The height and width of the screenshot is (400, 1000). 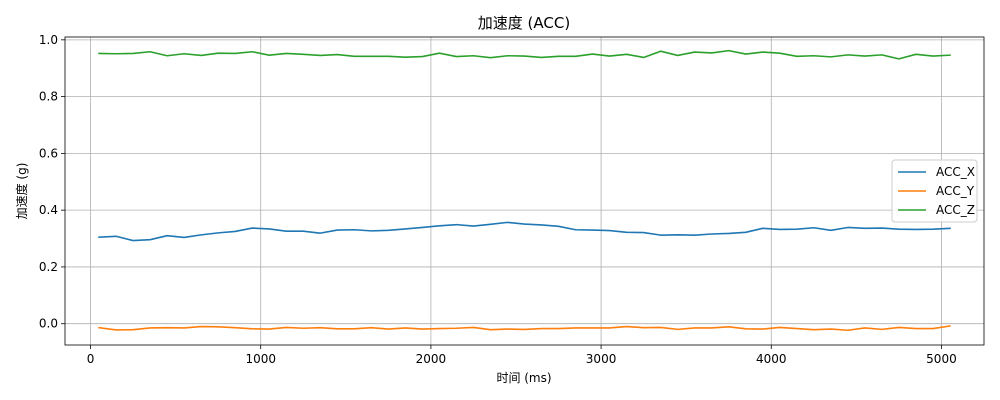 What do you see at coordinates (601, 359) in the screenshot?
I see `x-tick-label: 3000` at bounding box center [601, 359].